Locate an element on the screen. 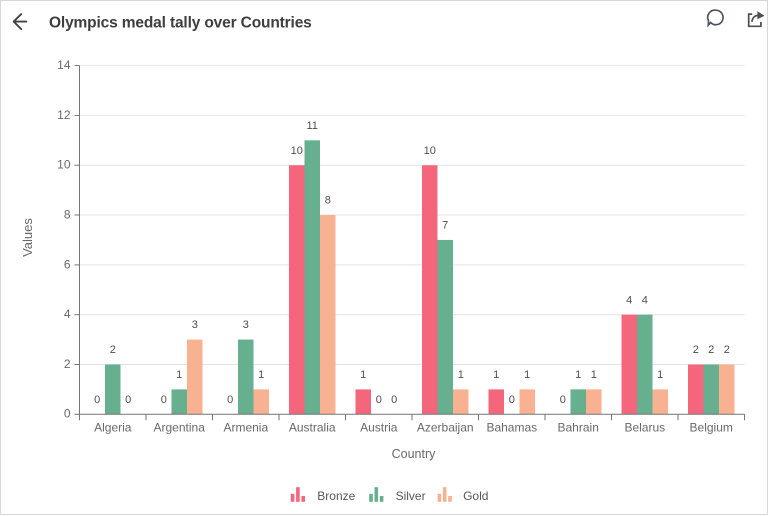 The image size is (768, 516). svg-text: Australia is located at coordinates (312, 428).